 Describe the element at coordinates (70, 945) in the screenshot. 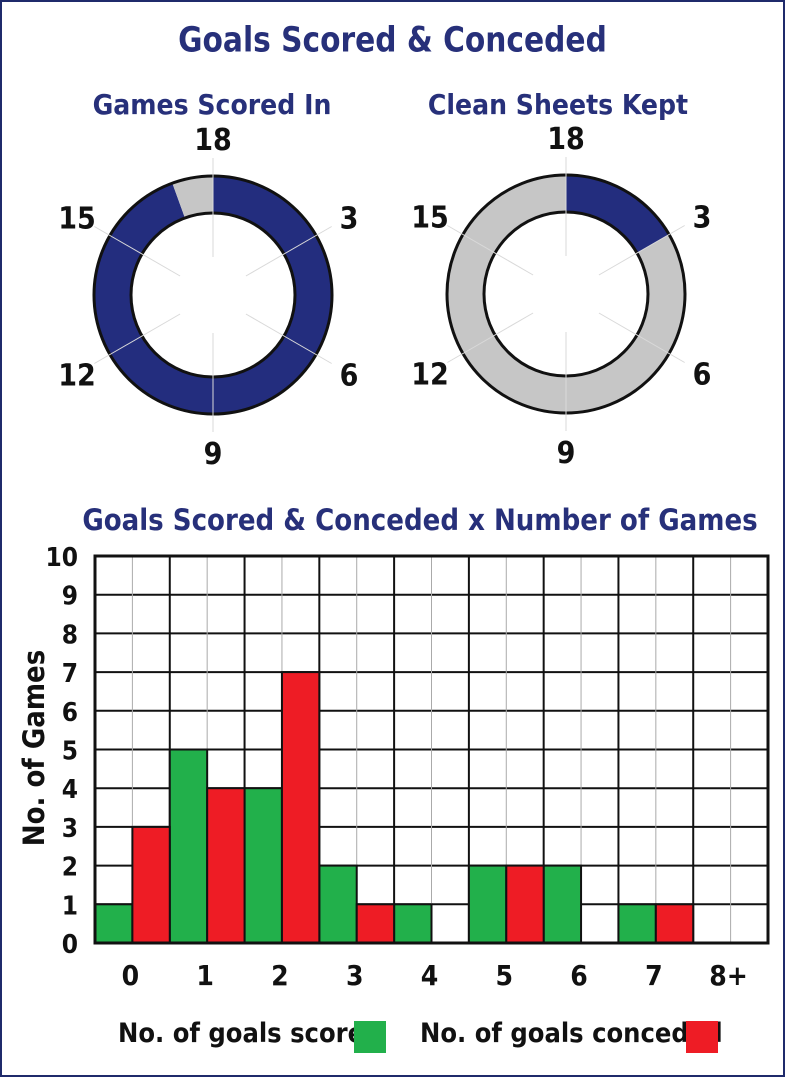

I see `y-tick-label-0: 0` at that location.